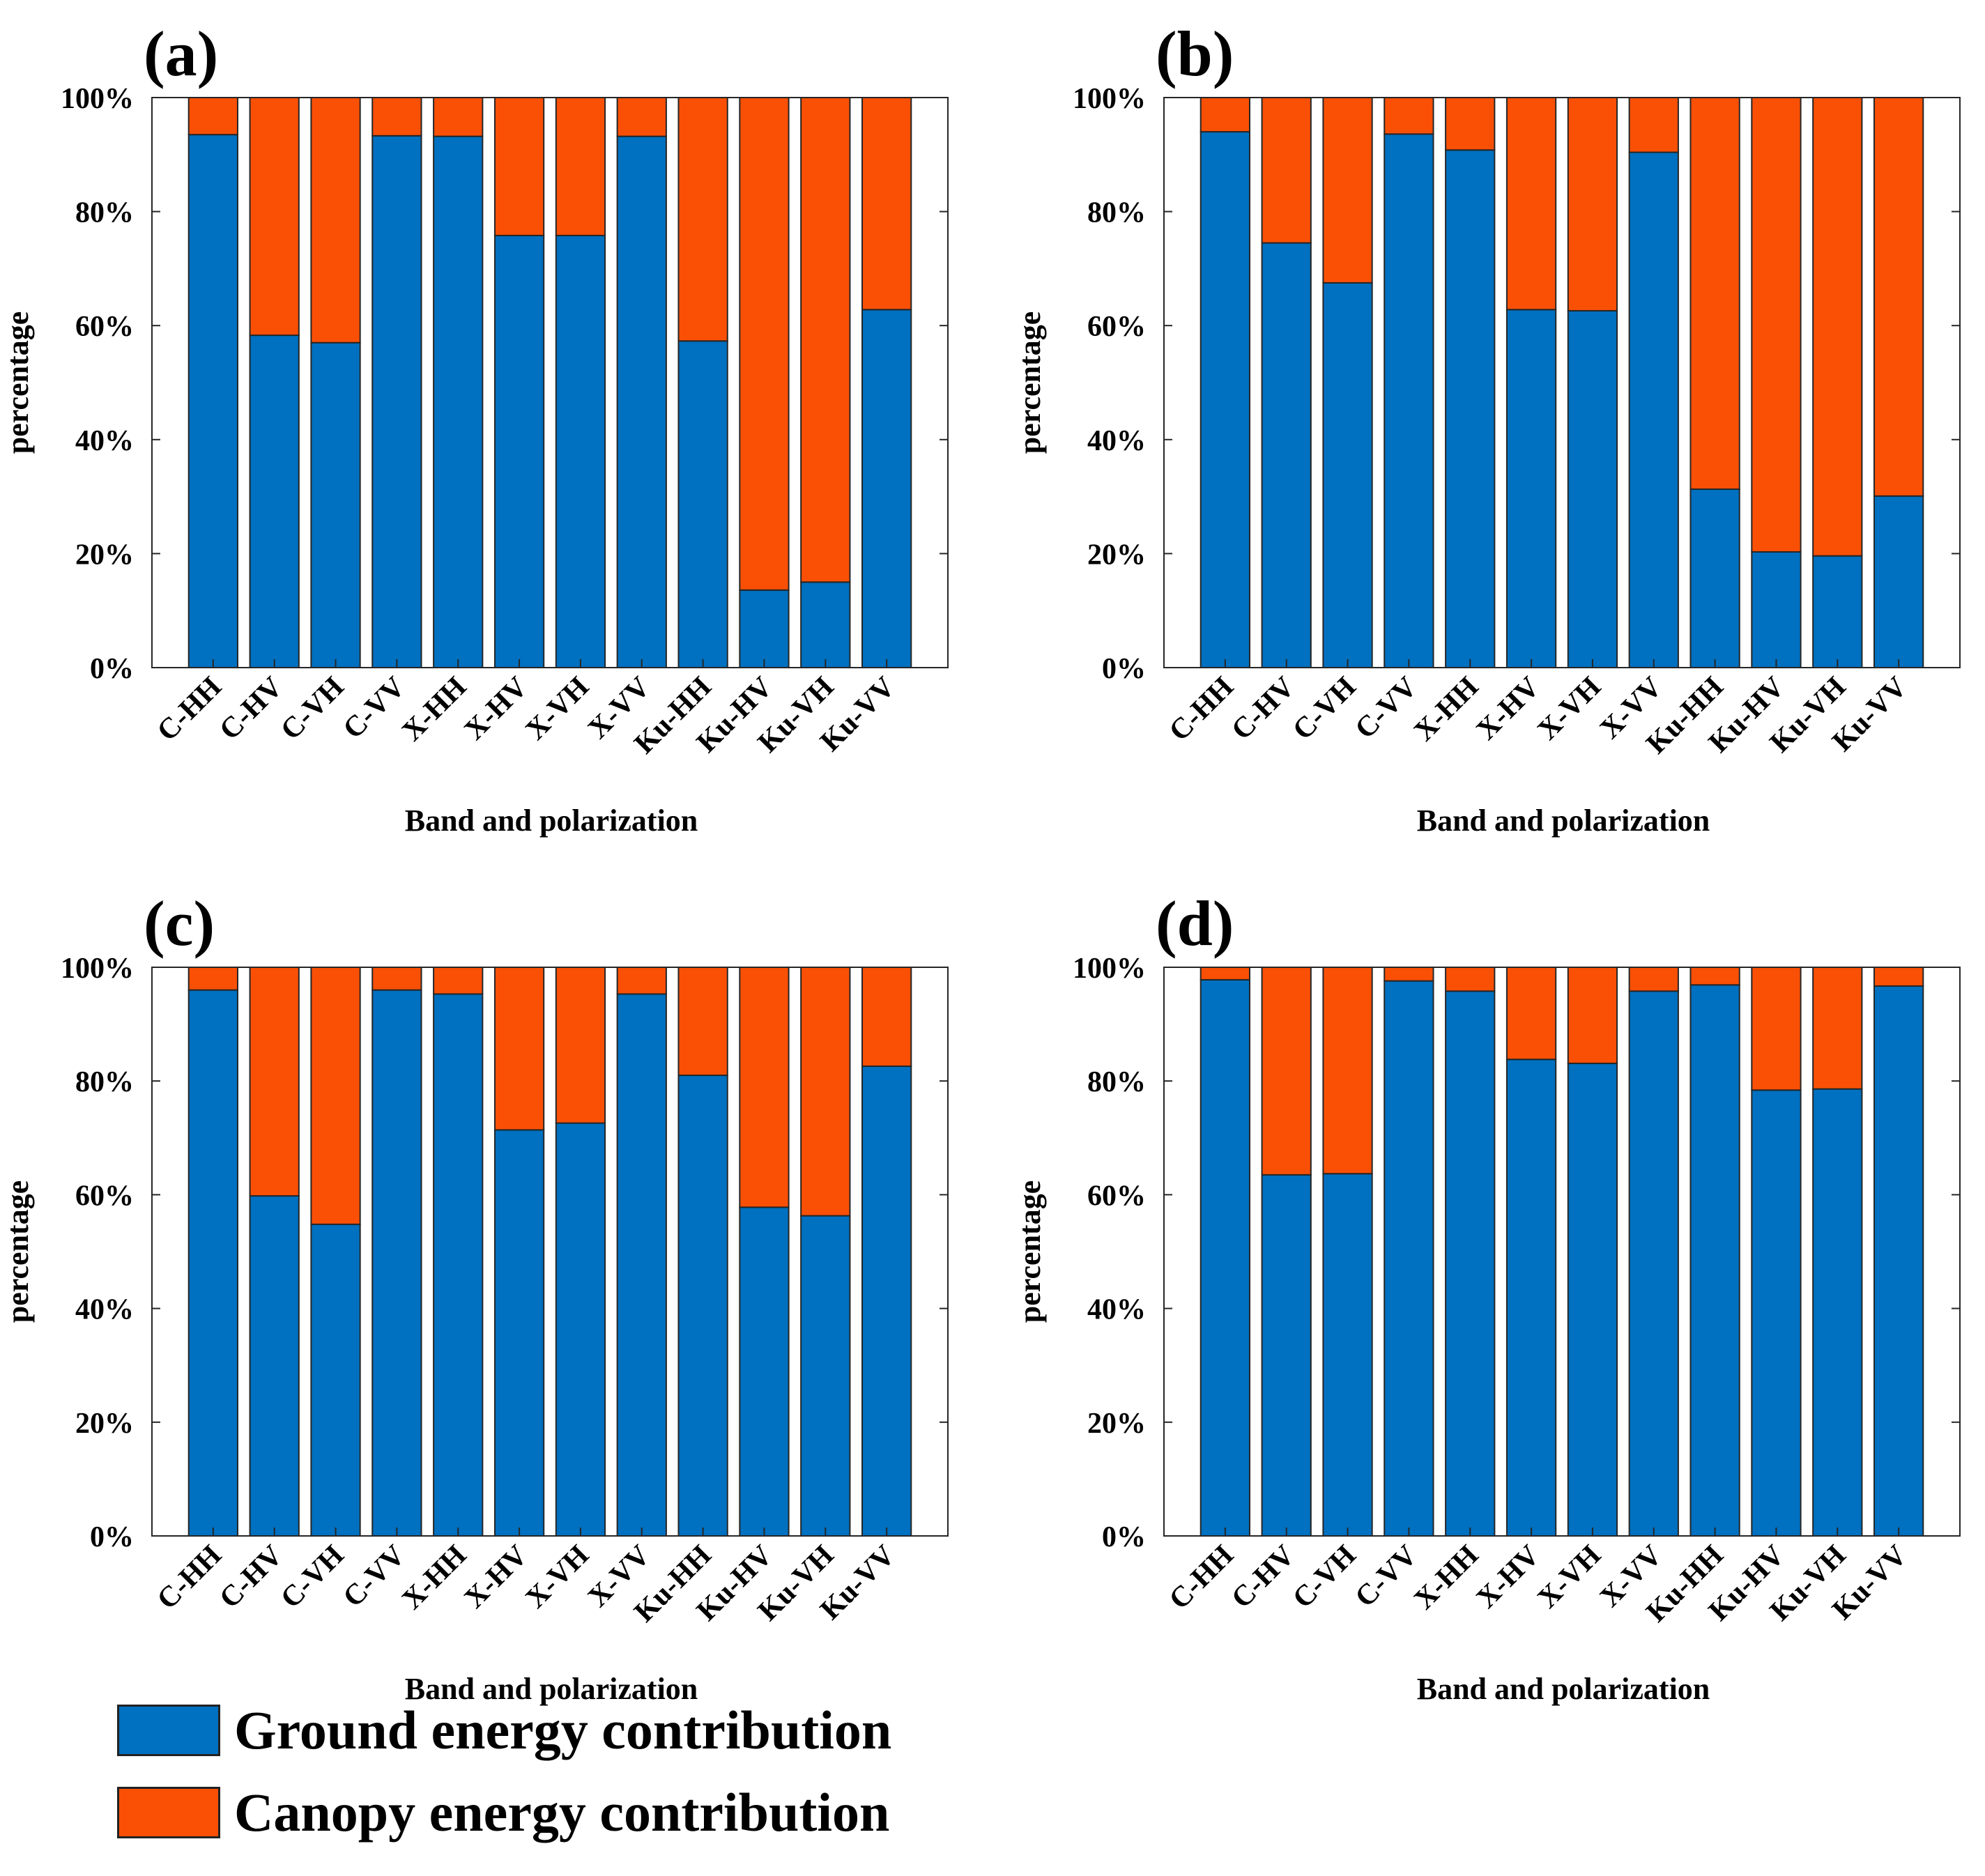  What do you see at coordinates (562, 1812) in the screenshot?
I see `legend-label-canopy: Canopy energy contribution` at bounding box center [562, 1812].